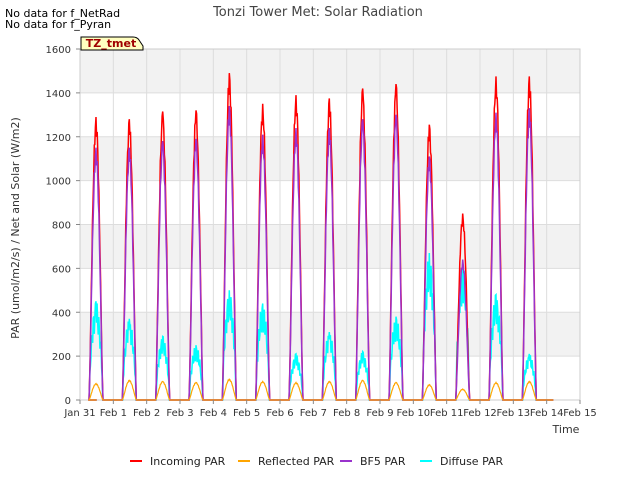  Describe the element at coordinates (179, 413) in the screenshot. I see `x-tick-label: Feb 3` at that location.